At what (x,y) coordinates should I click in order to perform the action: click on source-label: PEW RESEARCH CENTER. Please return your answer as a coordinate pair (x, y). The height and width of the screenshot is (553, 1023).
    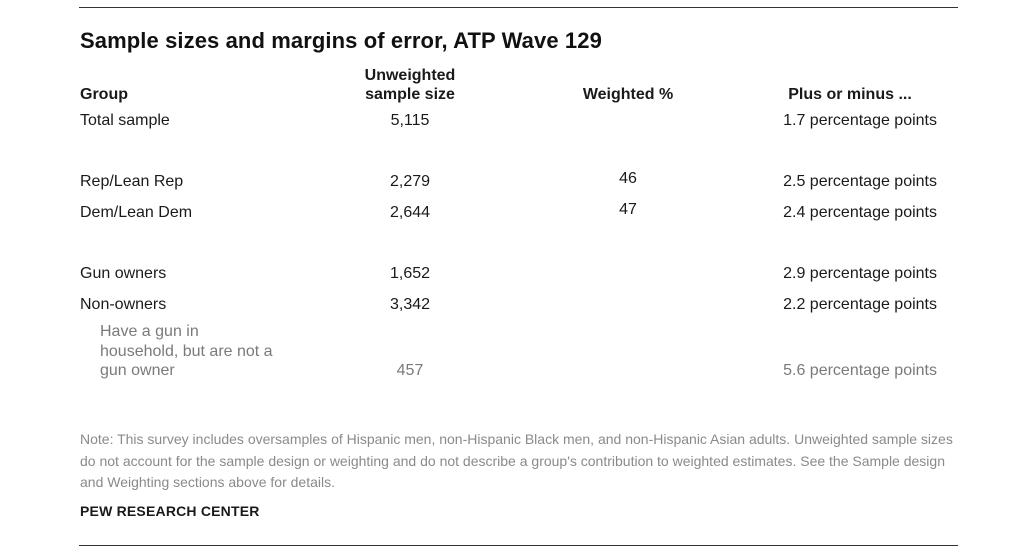
    Looking at the image, I should click on (170, 511).